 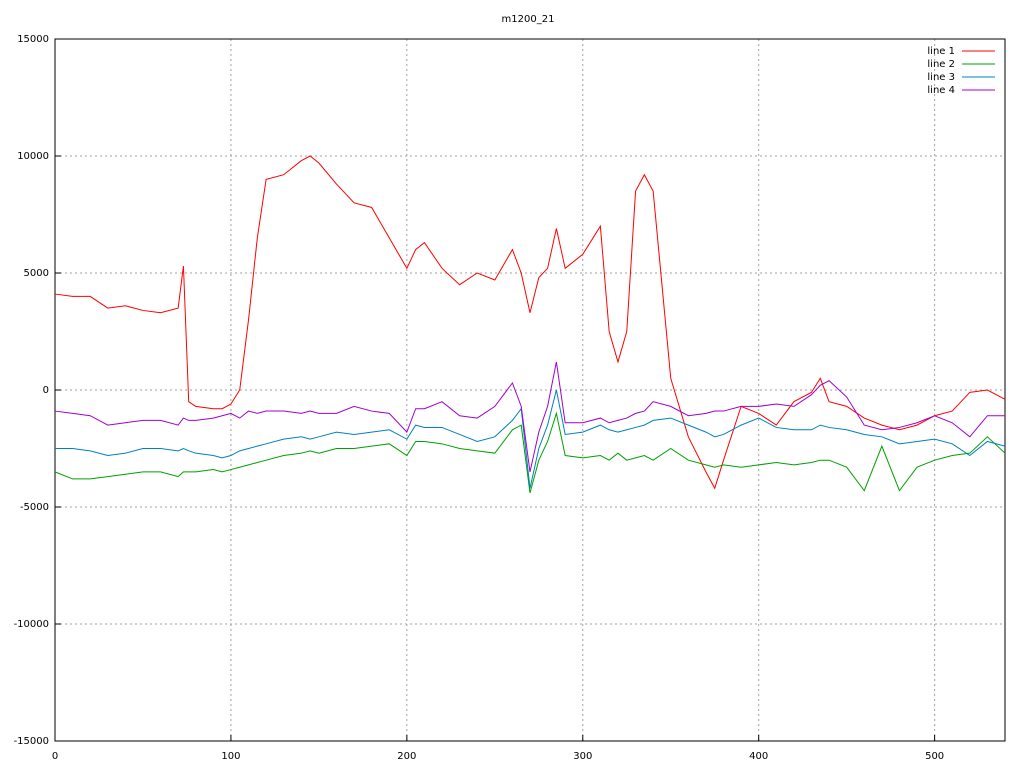 What do you see at coordinates (941, 51) in the screenshot?
I see `legend-label: line 1` at bounding box center [941, 51].